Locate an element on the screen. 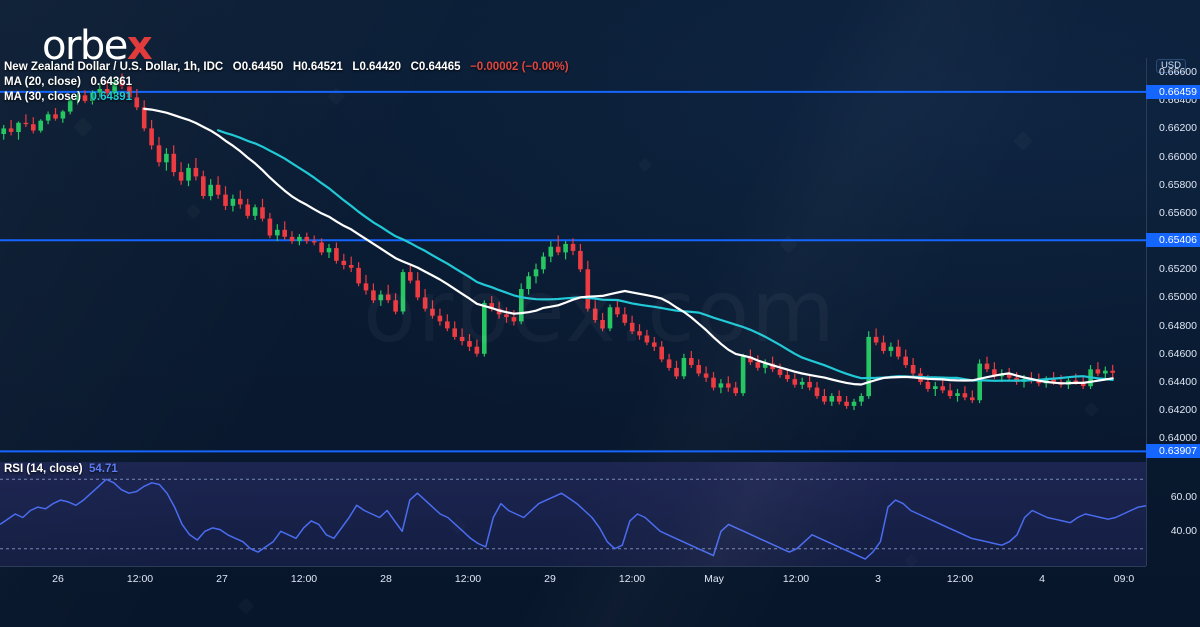 The width and height of the screenshot is (1200, 627). open-value: 0.64450 is located at coordinates (262, 67).